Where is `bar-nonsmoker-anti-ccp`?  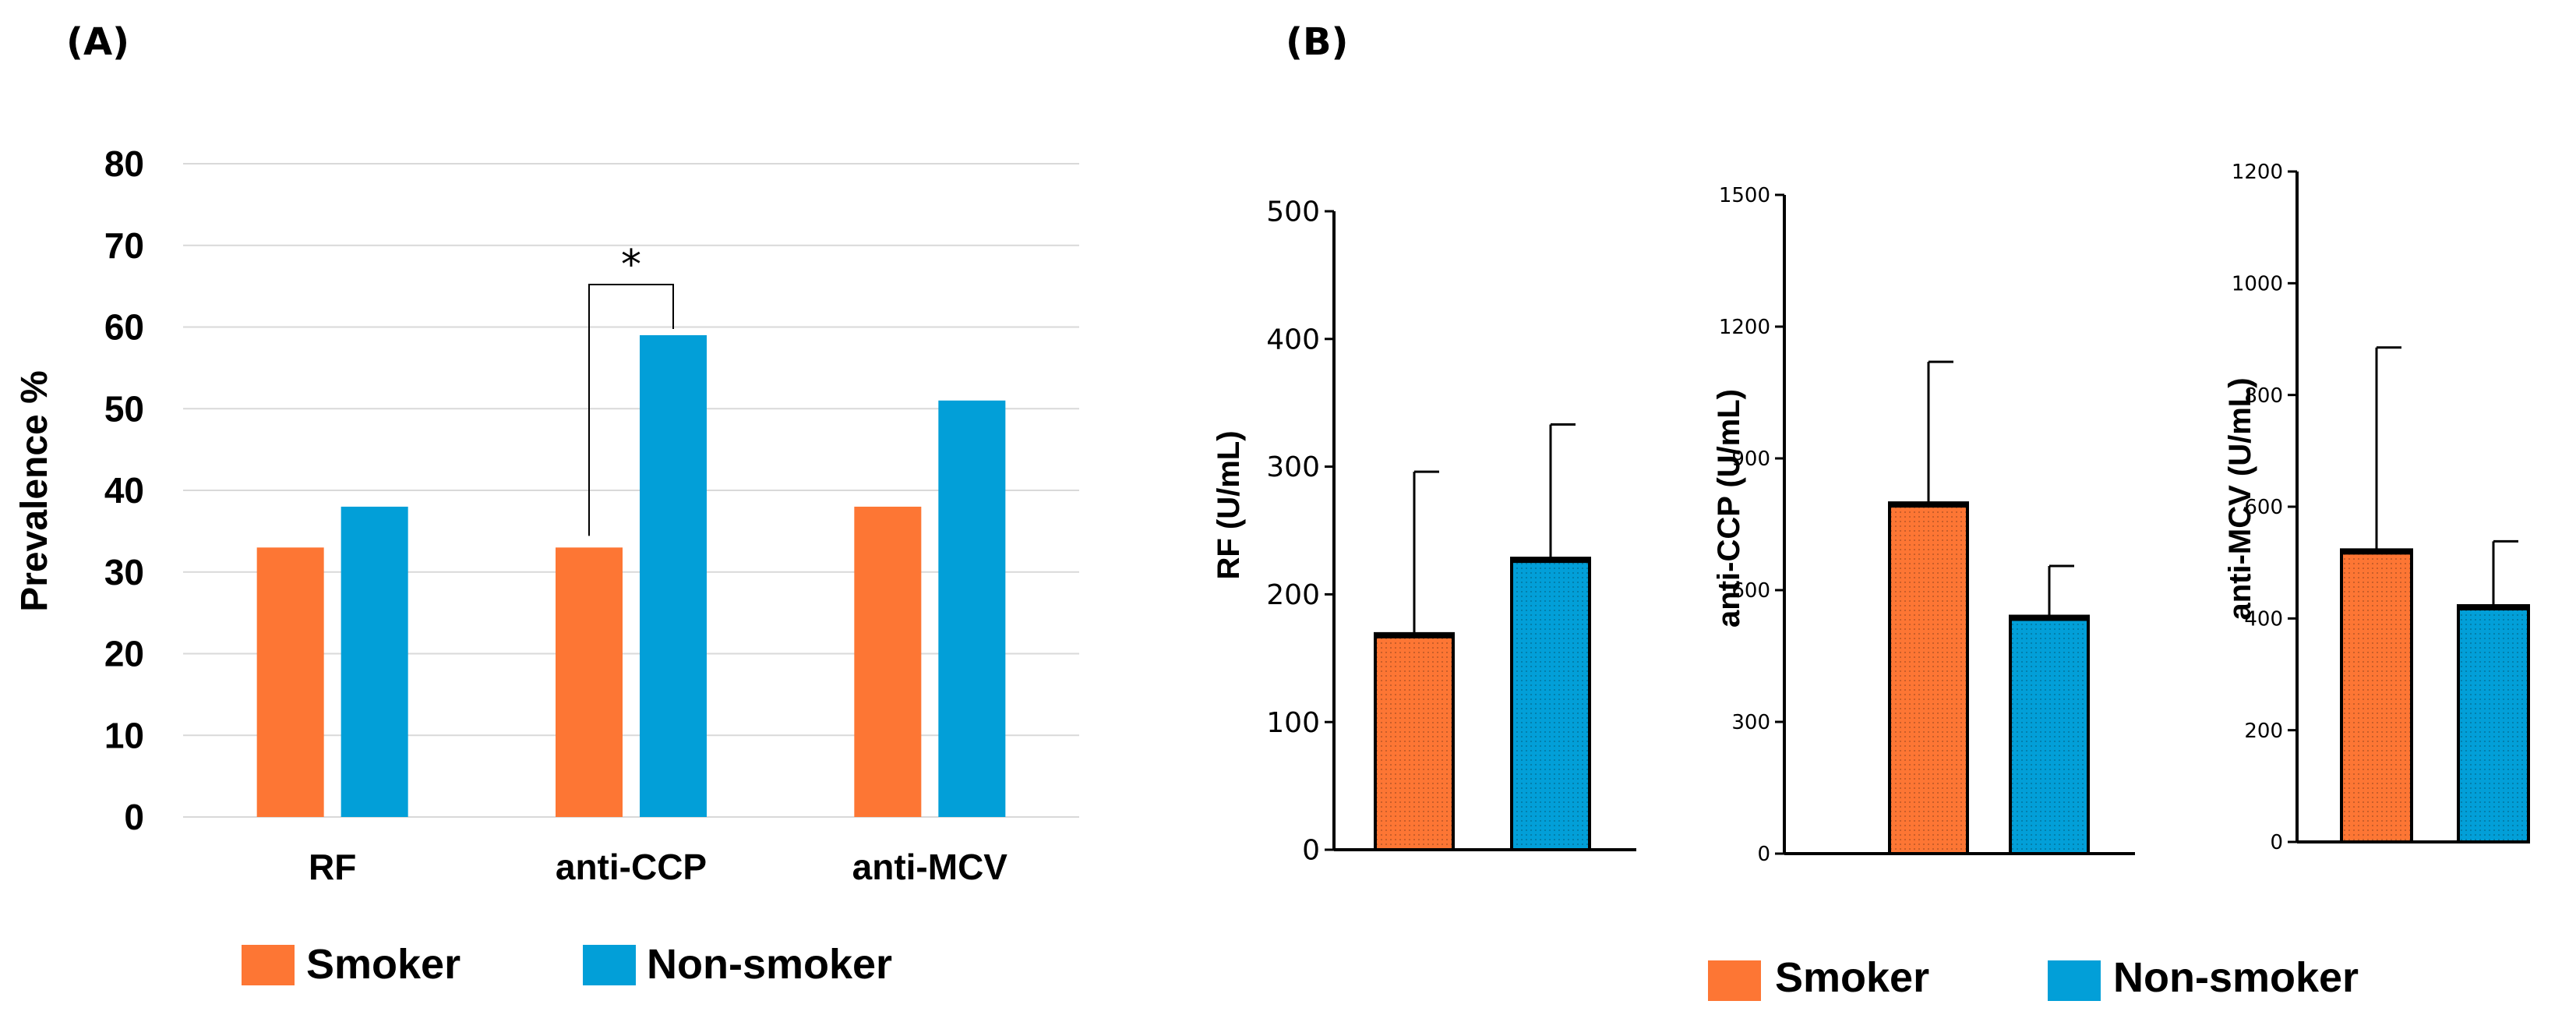
bar-nonsmoker-anti-ccp is located at coordinates (673, 576).